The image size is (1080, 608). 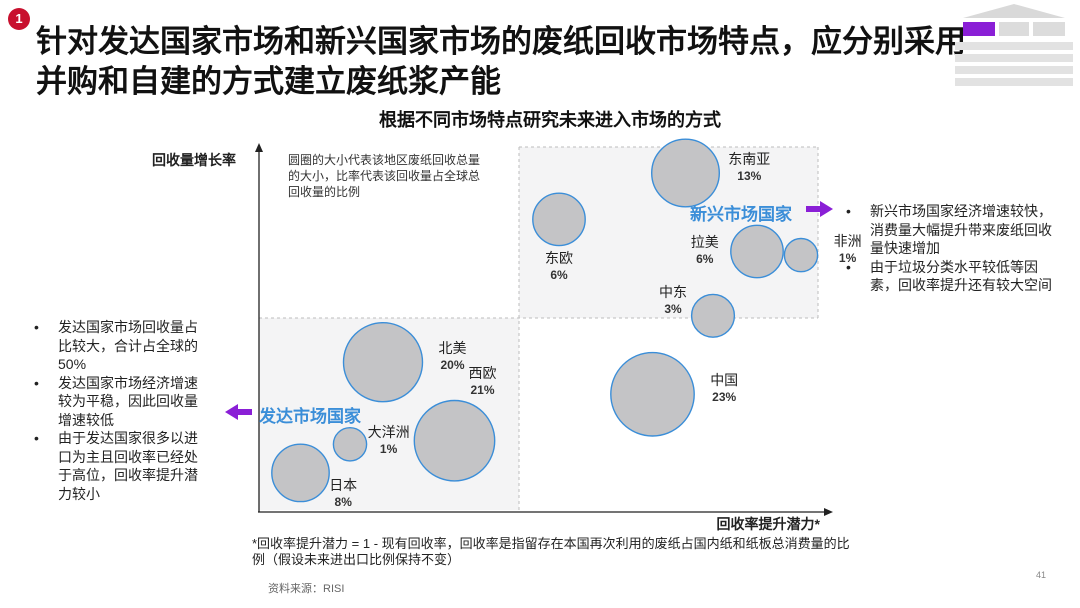 I want to click on y-axis-arrow, so click(x=259, y=147).